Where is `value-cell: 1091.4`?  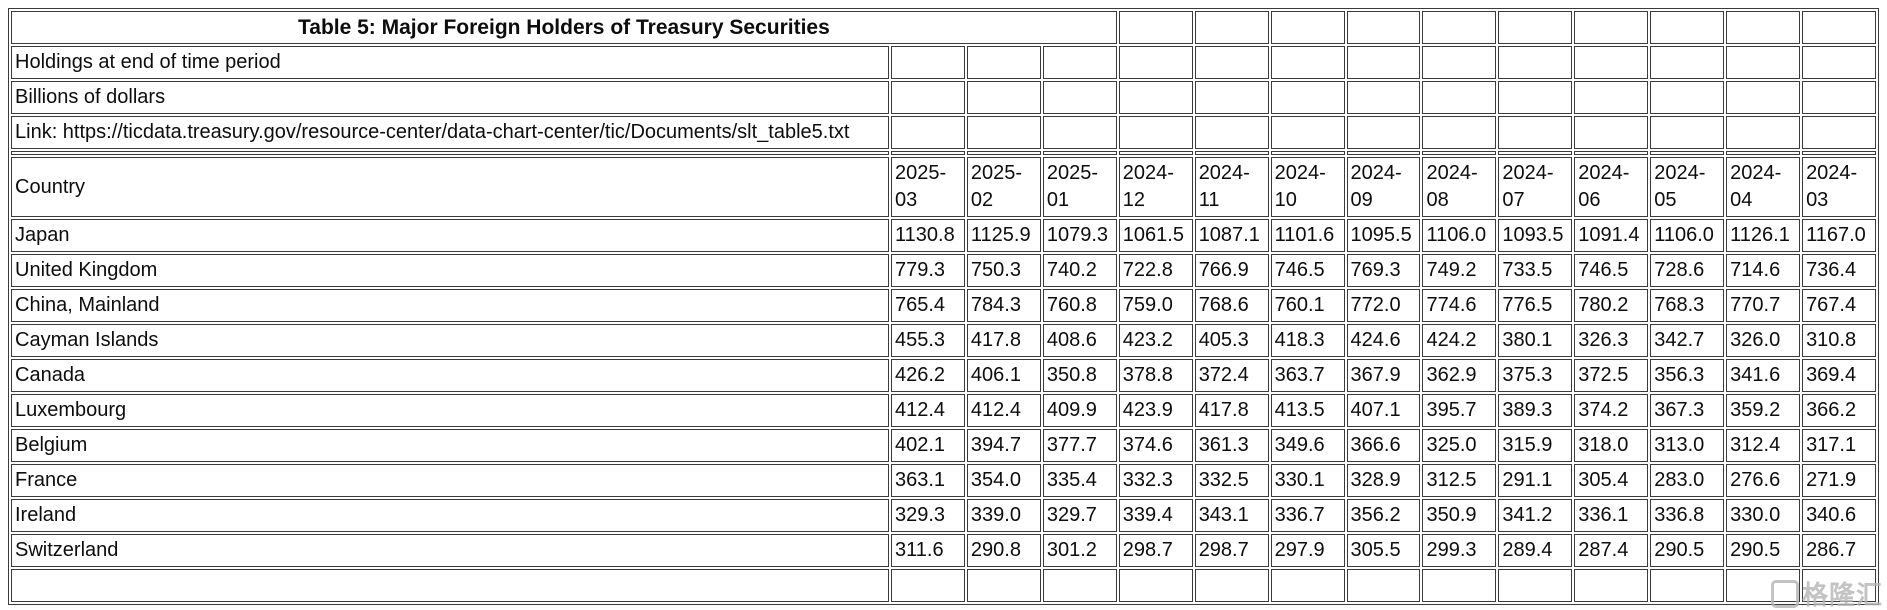 value-cell: 1091.4 is located at coordinates (1611, 235).